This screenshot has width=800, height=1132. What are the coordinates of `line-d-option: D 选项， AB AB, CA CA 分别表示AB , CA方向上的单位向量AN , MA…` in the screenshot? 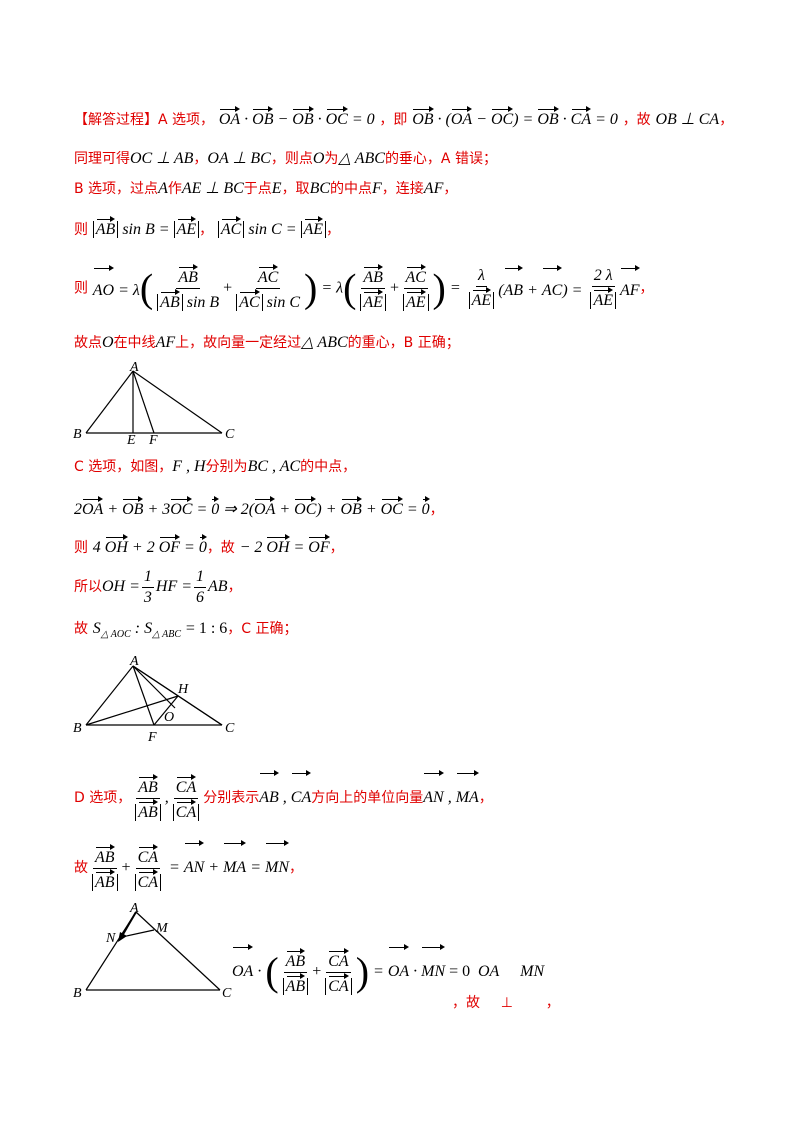 It's located at (283, 796).